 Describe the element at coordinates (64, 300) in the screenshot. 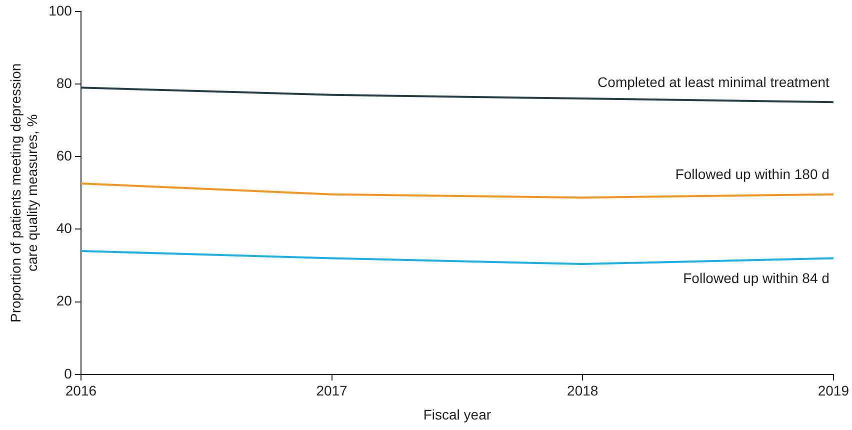

I see `y-tick-label: 20` at that location.